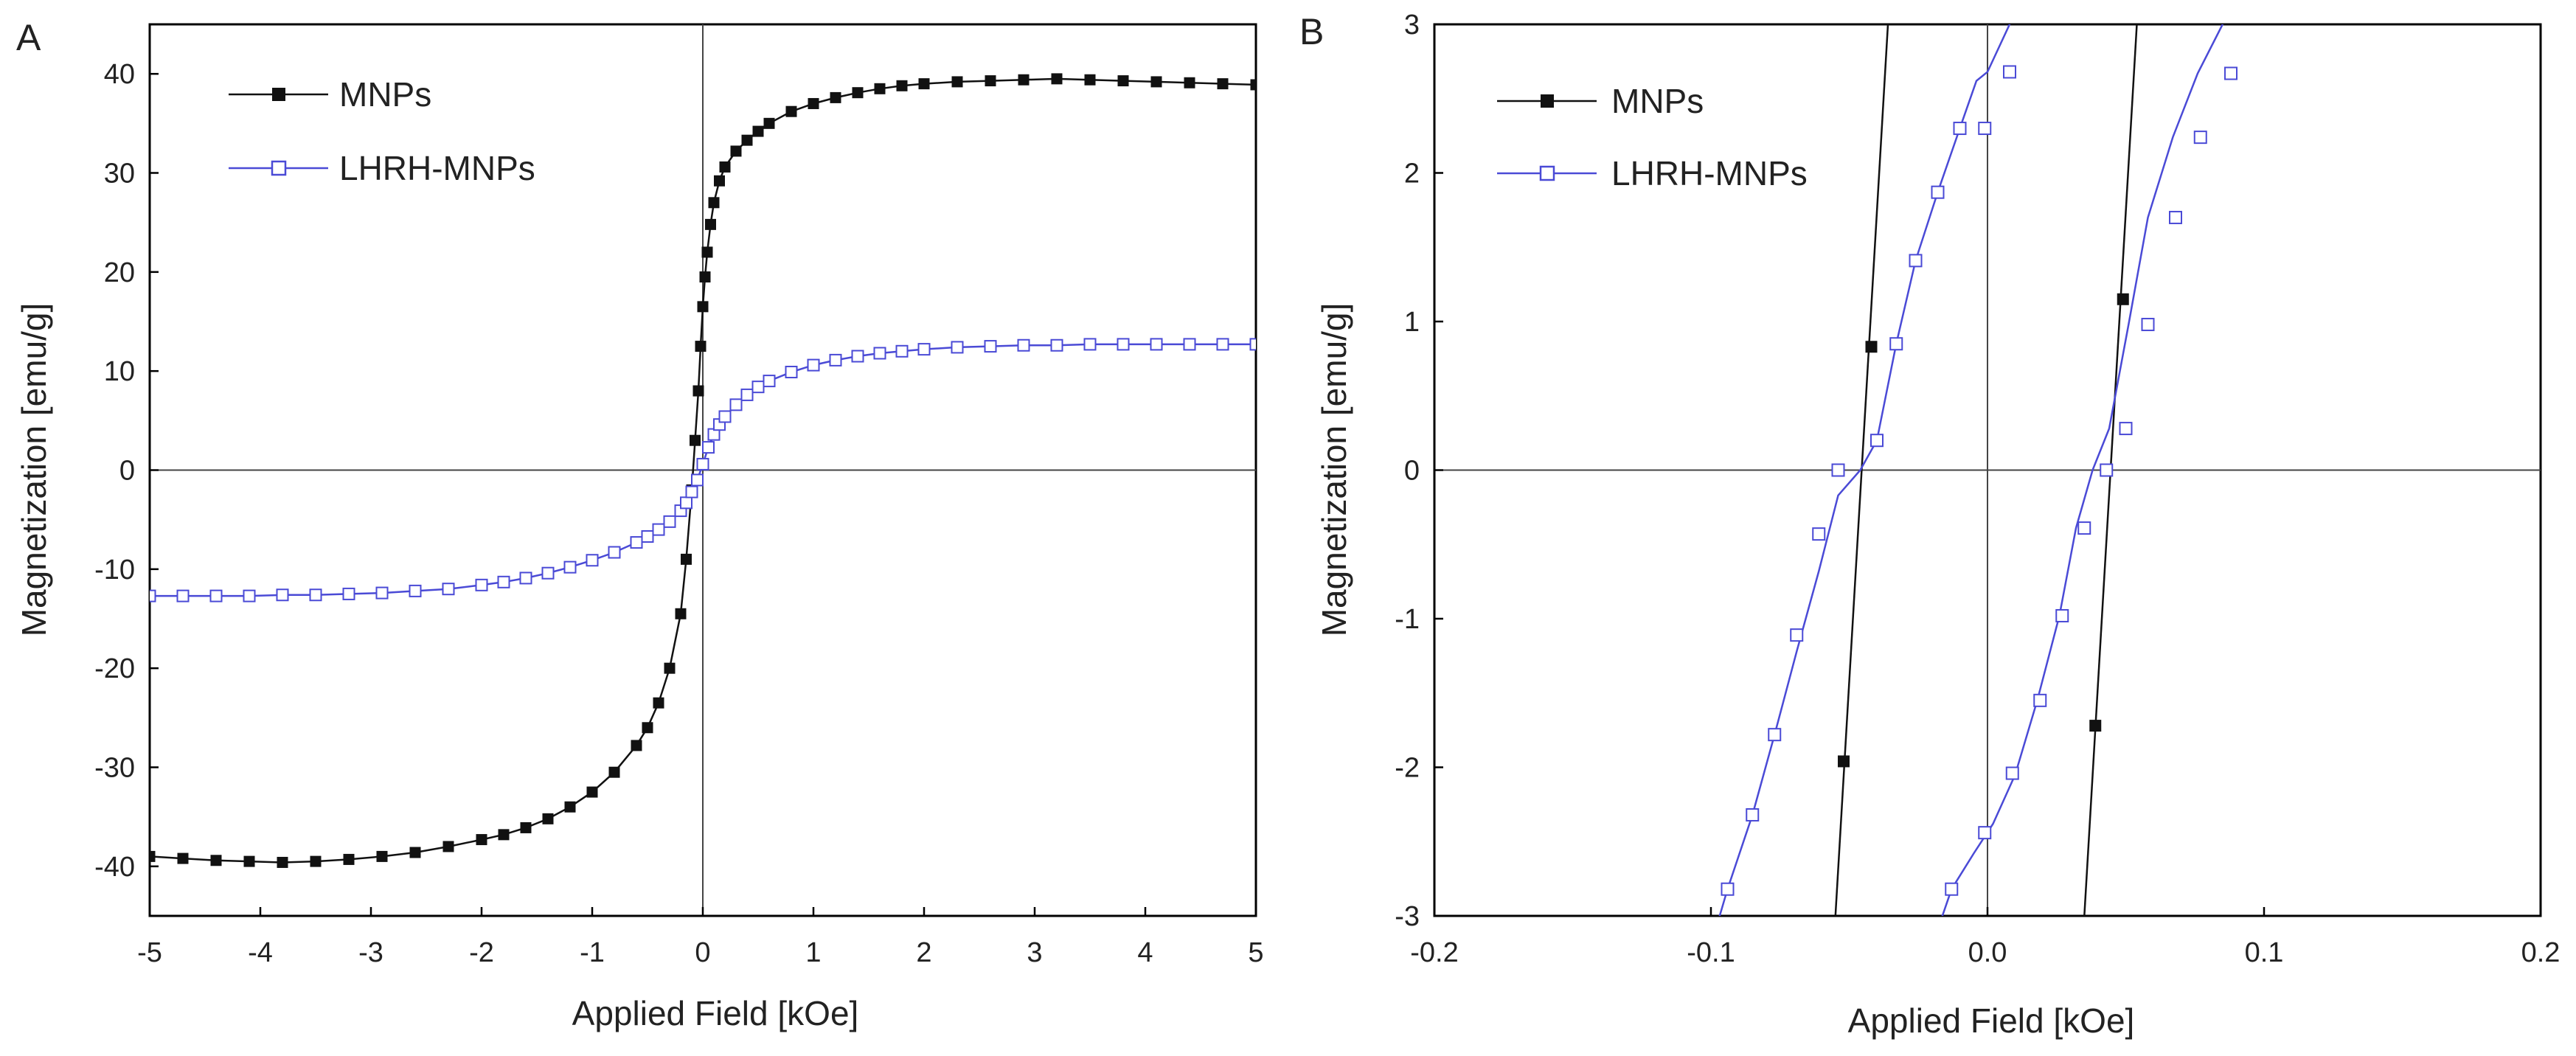  I want to click on panel-b-label: B, so click(1311, 31).